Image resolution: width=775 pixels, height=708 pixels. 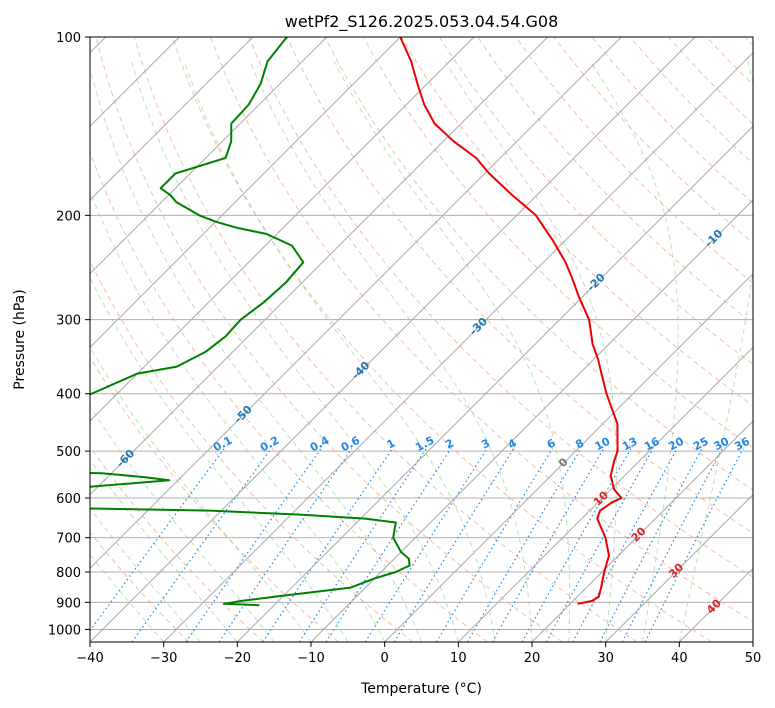 What do you see at coordinates (163, 658) in the screenshot?
I see `x-tick-label: −30` at bounding box center [163, 658].